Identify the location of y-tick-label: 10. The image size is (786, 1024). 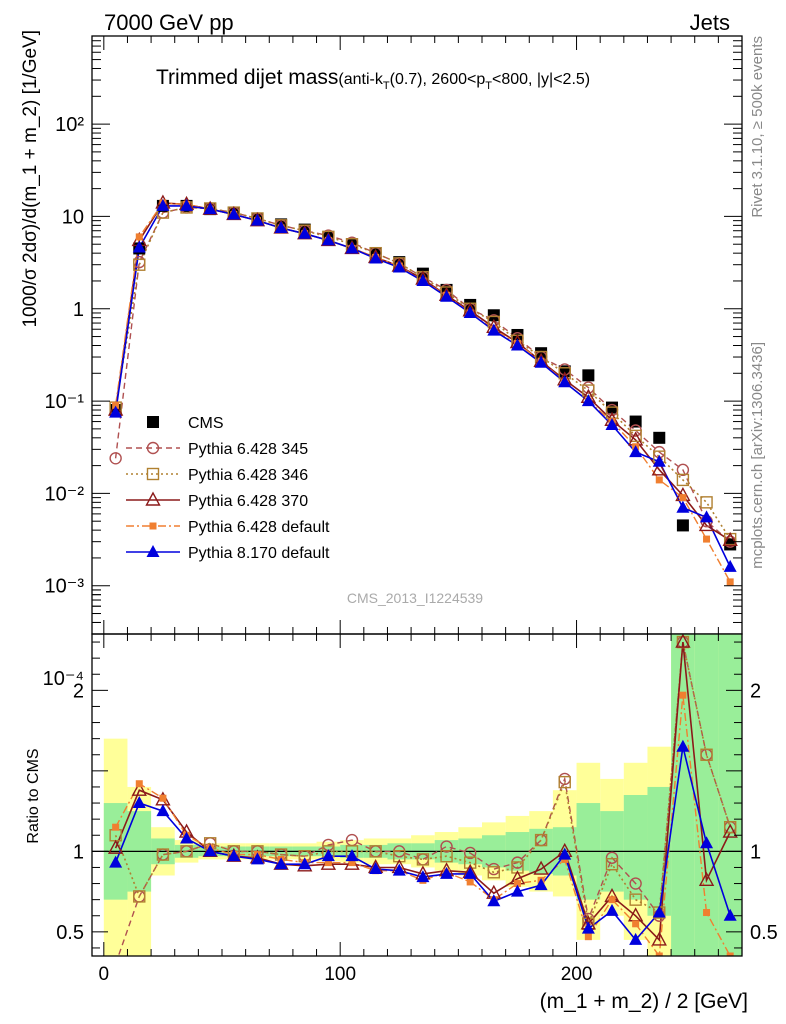
(73, 217).